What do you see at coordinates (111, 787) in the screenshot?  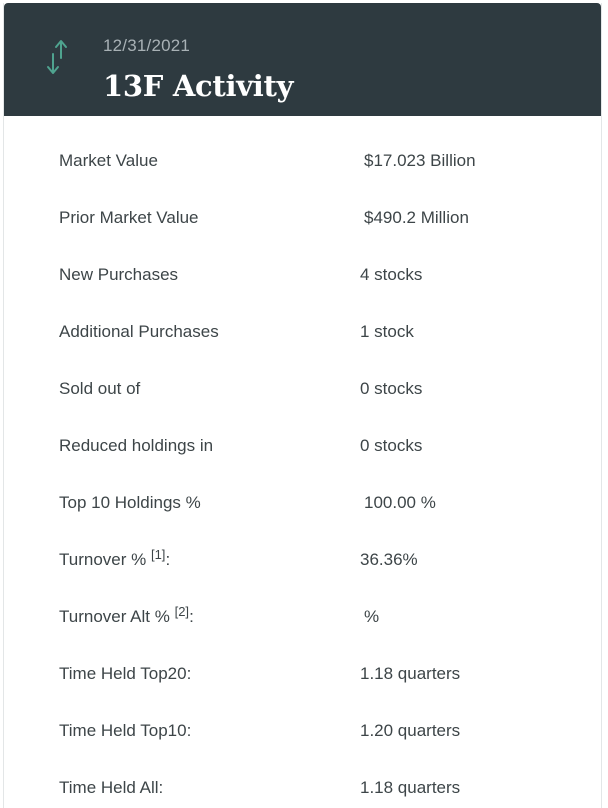 I see `stat-label: Time Held All:` at bounding box center [111, 787].